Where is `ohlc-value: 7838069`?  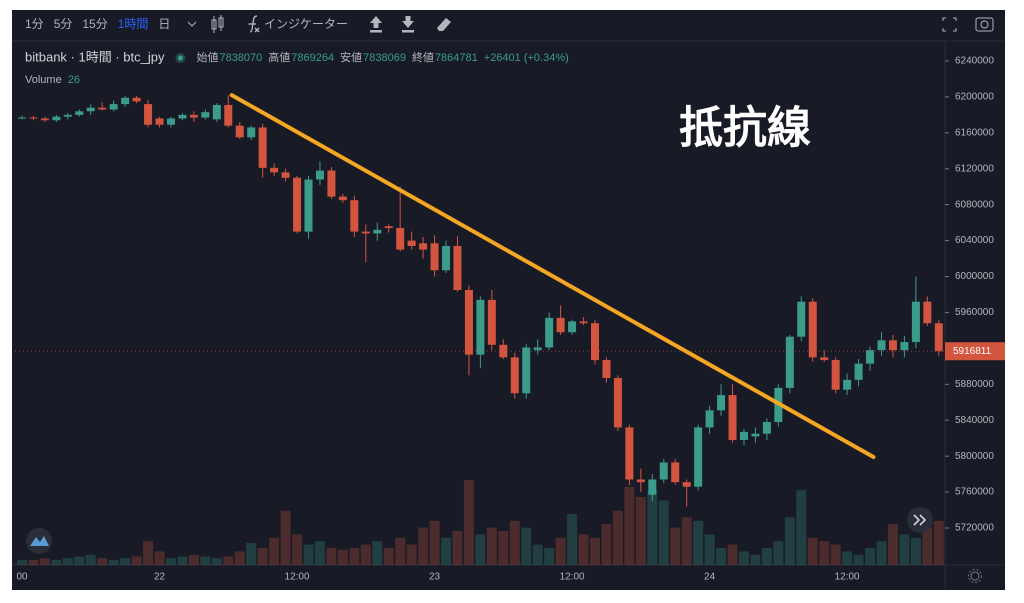 ohlc-value: 7838069 is located at coordinates (384, 58).